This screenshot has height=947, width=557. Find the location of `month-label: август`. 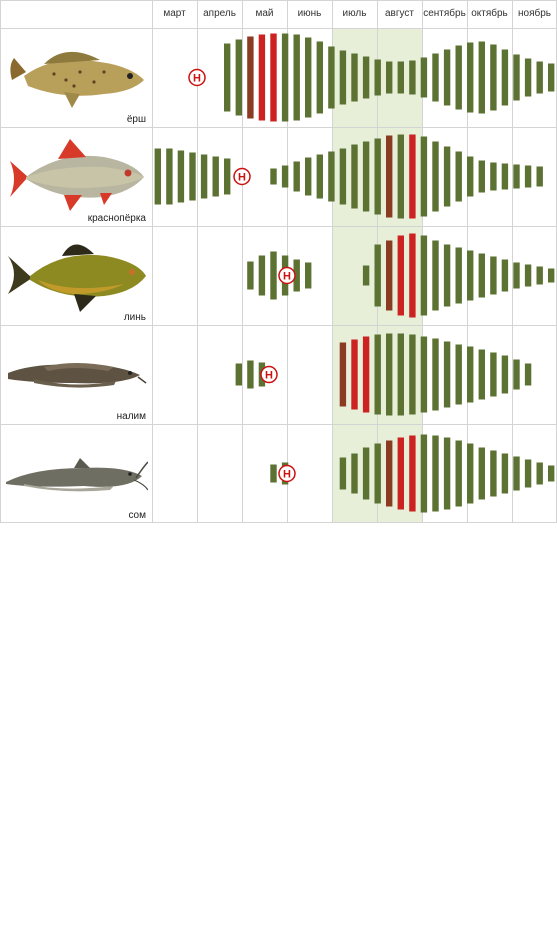

month-label: август is located at coordinates (399, 13).